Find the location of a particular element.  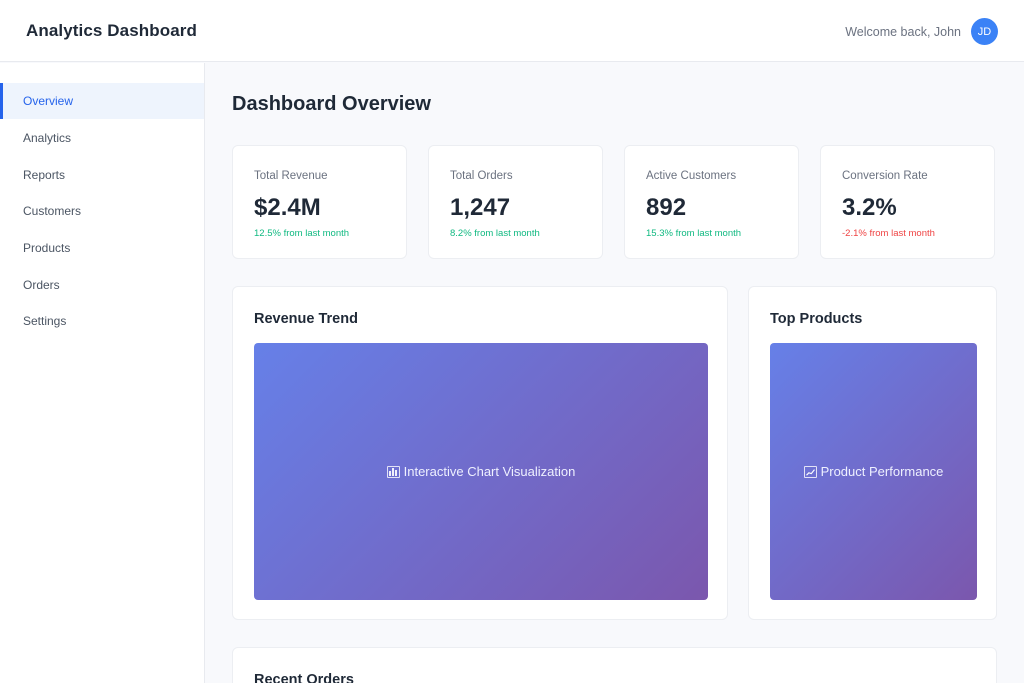

sidebar-item-customers: Customers is located at coordinates (52, 211).